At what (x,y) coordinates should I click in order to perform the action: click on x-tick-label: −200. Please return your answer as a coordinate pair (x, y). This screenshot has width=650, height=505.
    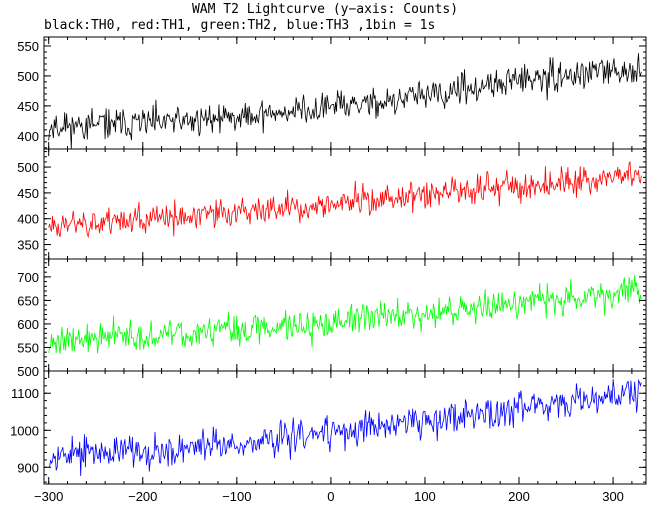
    Looking at the image, I should click on (142, 496).